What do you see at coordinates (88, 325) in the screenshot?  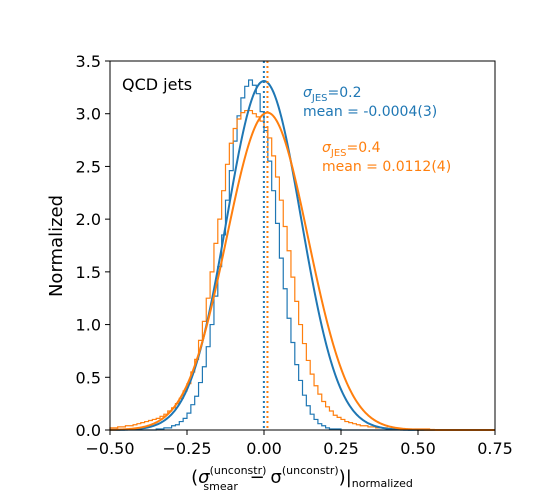 I see `y-tick-label: 1.0` at bounding box center [88, 325].